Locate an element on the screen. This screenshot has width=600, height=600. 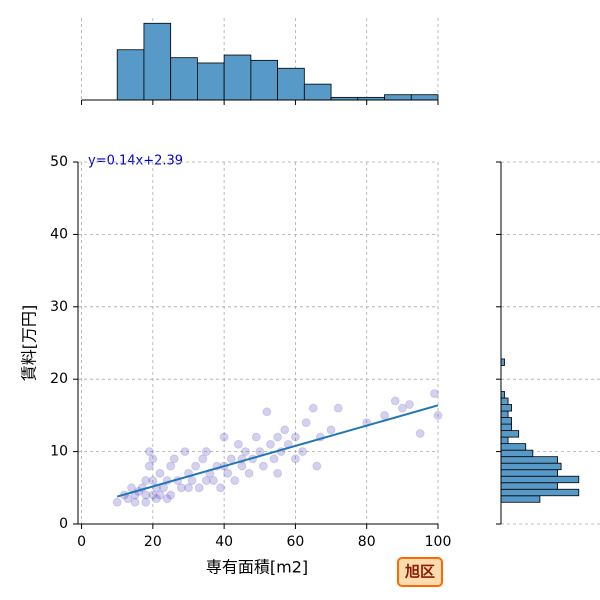
x-tick-label: 80 is located at coordinates (367, 542).